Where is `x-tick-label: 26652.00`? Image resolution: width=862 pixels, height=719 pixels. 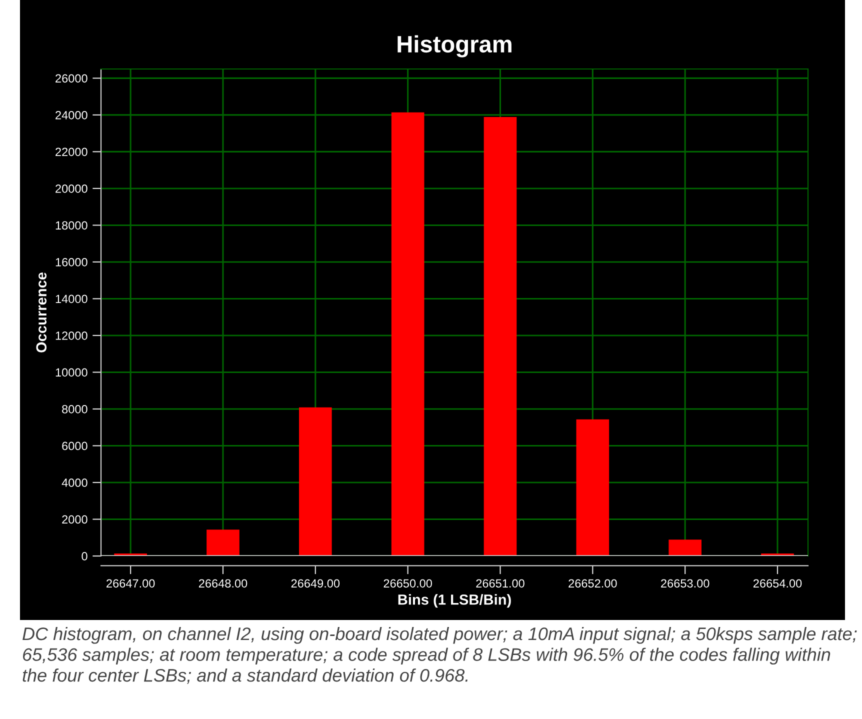
x-tick-label: 26652.00 is located at coordinates (592, 583).